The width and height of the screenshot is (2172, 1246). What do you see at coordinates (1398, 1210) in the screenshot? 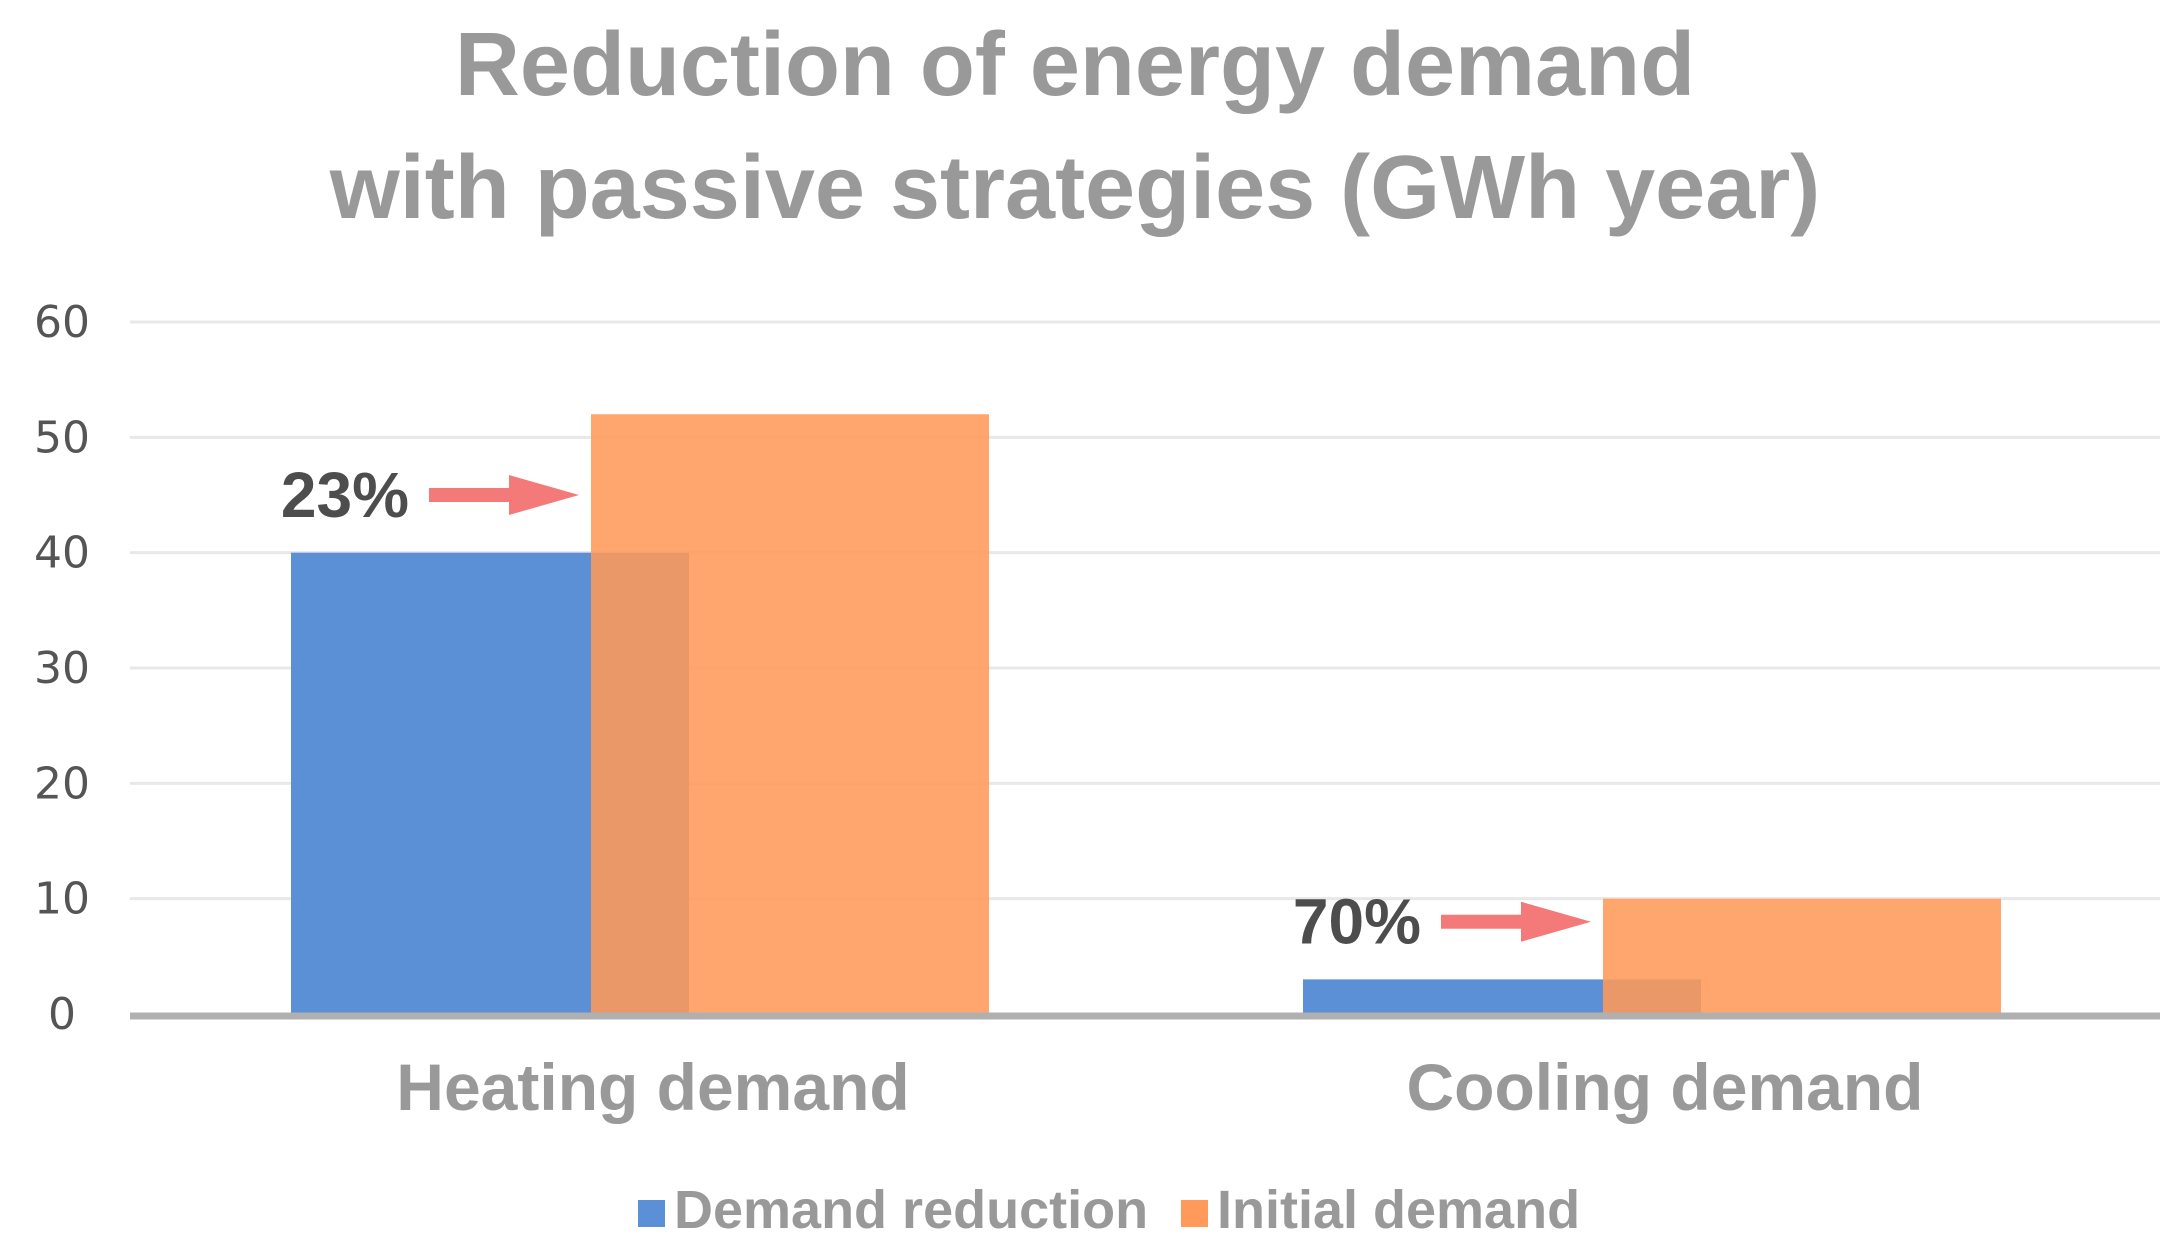
I see `legend-label: Initial demand` at bounding box center [1398, 1210].